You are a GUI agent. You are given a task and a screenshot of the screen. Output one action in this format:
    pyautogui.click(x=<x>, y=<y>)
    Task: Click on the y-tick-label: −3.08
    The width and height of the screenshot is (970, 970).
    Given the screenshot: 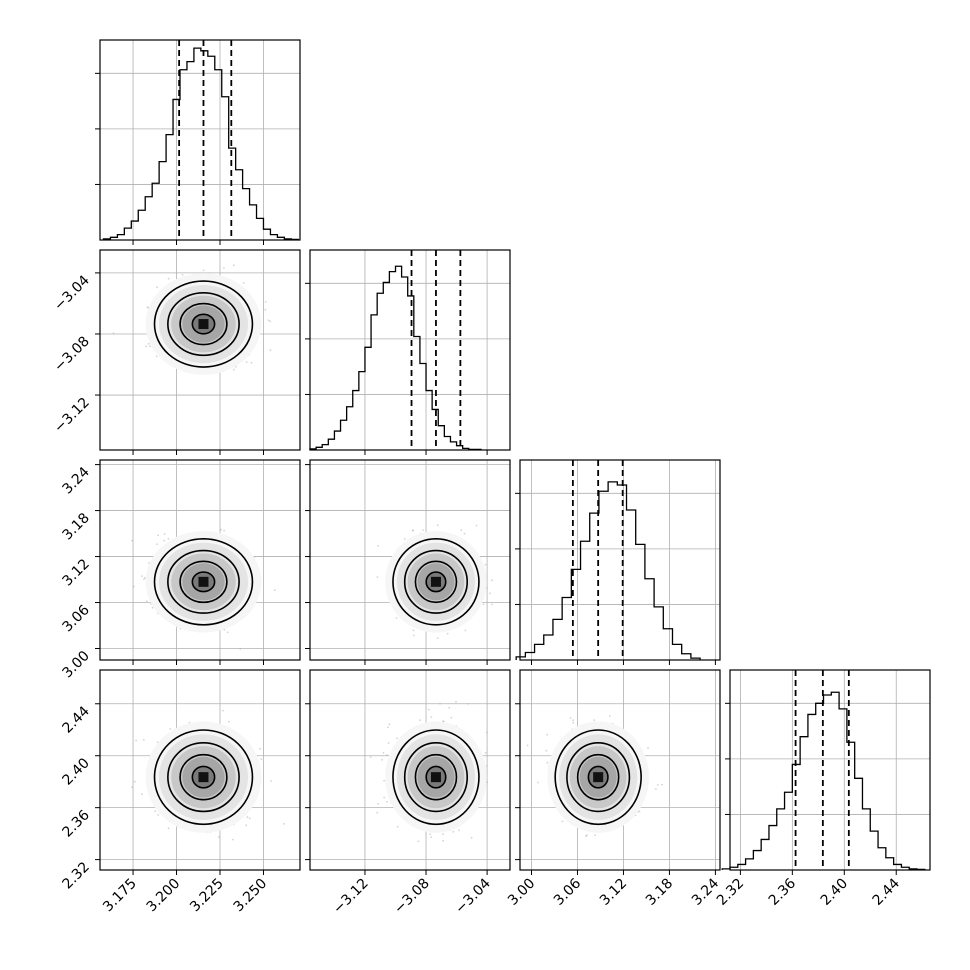 What is the action you would take?
    pyautogui.click(x=72, y=354)
    